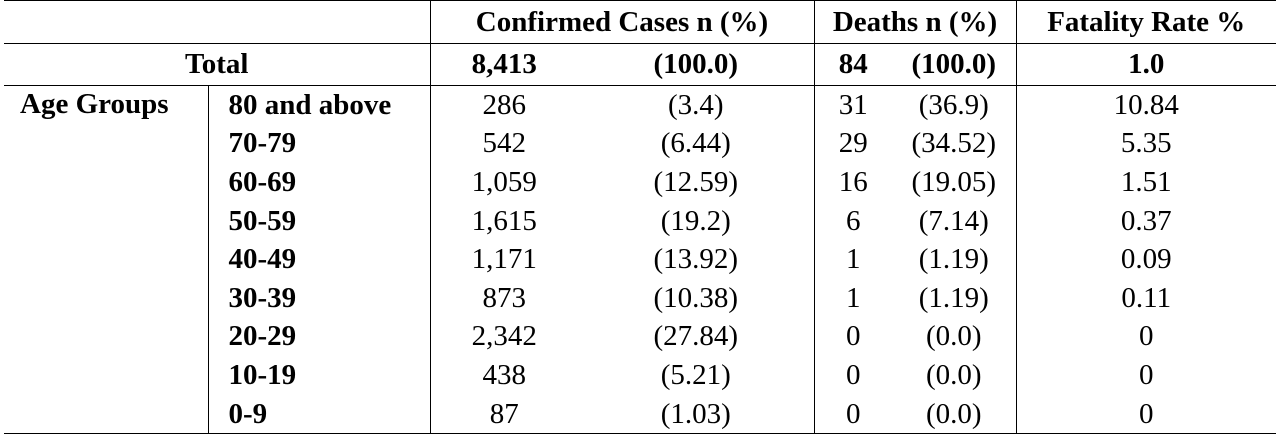 Image resolution: width=1280 pixels, height=438 pixels. Describe the element at coordinates (217, 22) in the screenshot. I see `header-empty-cell` at that location.